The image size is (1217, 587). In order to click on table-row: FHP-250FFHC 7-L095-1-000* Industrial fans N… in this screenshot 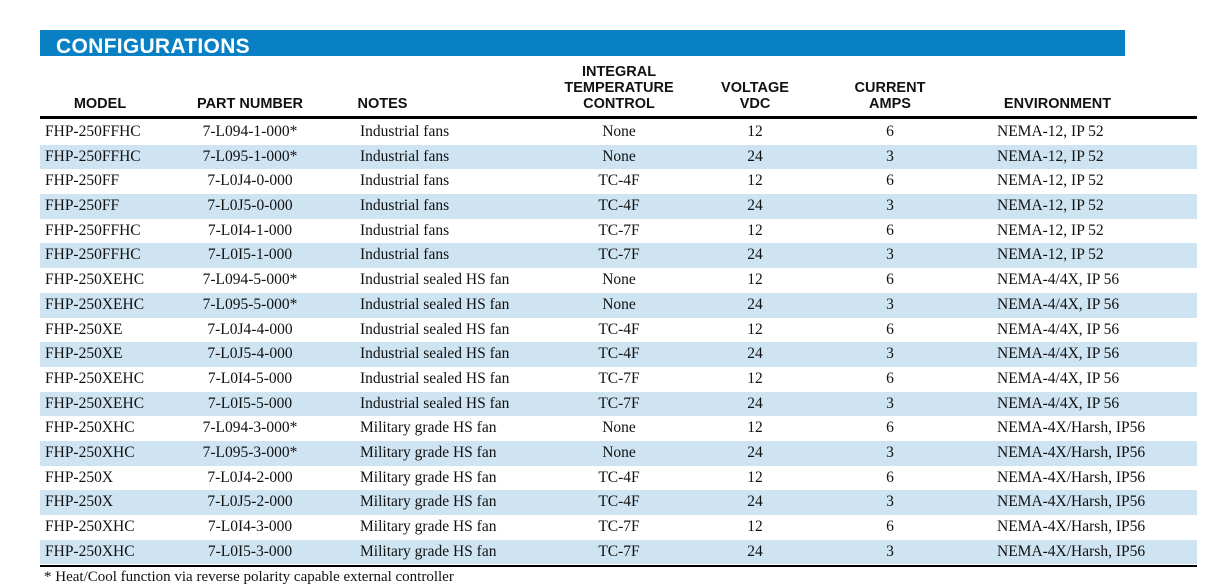, I will do `click(618, 157)`.